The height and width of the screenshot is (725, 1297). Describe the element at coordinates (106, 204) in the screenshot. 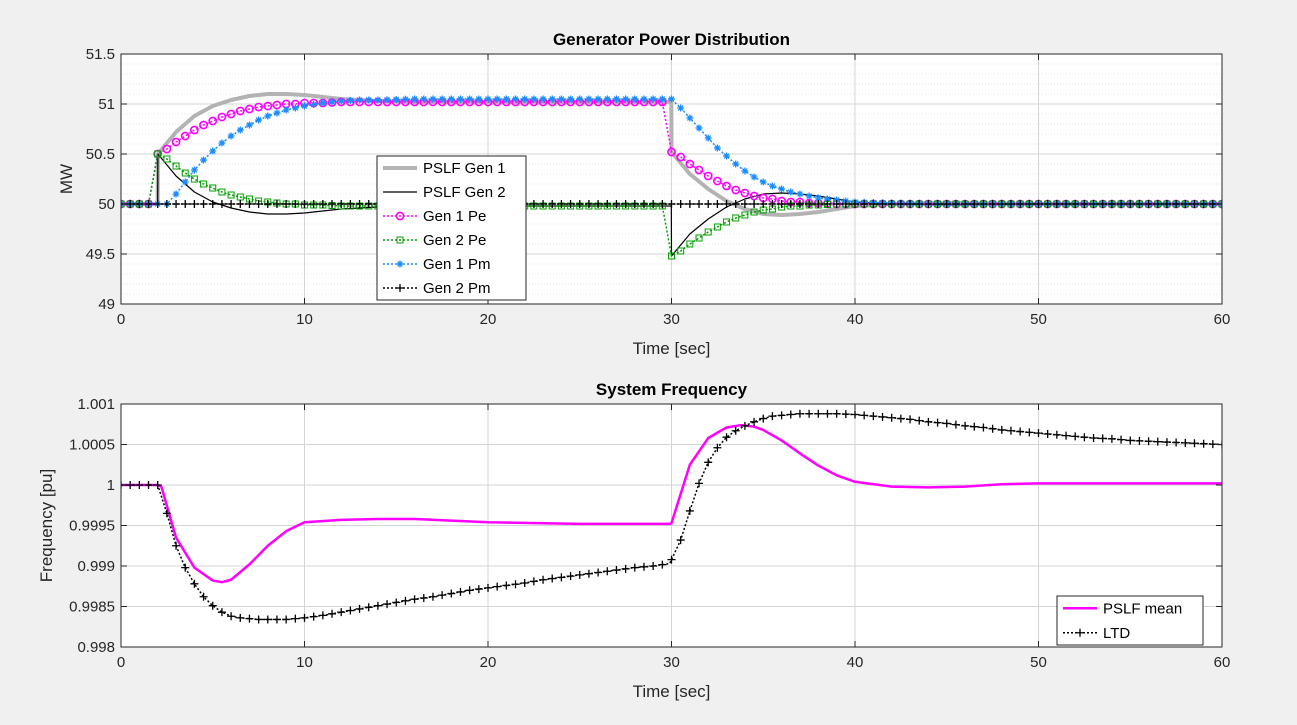

I see `y-tick-label: 50` at that location.